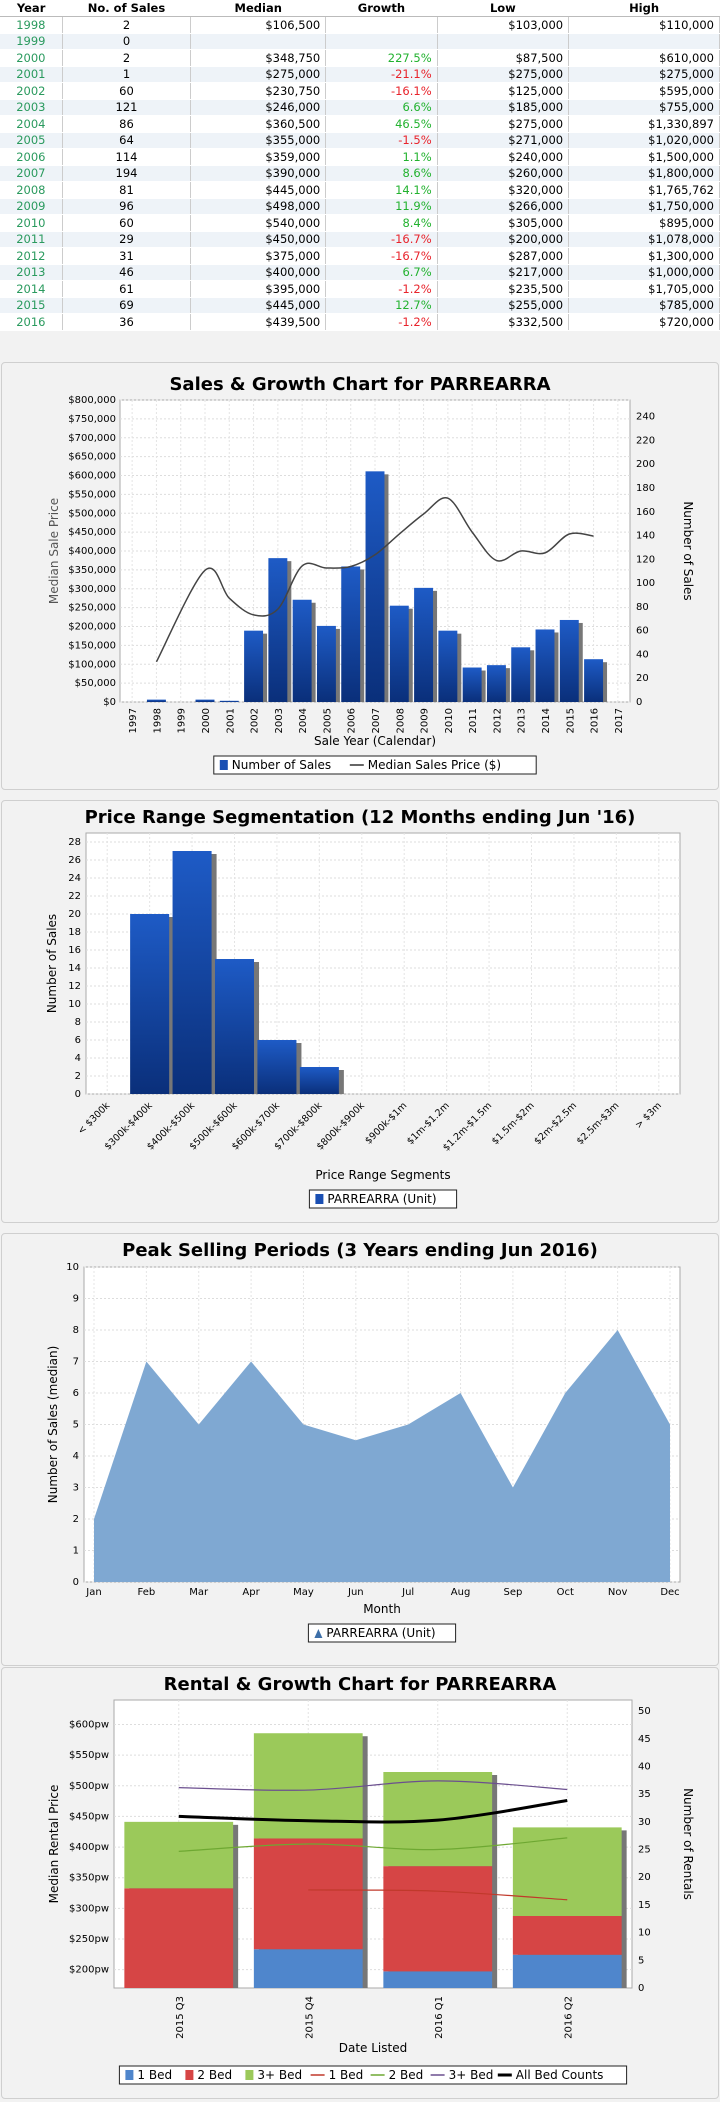 The height and width of the screenshot is (2102, 720). What do you see at coordinates (31, 107) in the screenshot?
I see `year-link: 2003` at bounding box center [31, 107].